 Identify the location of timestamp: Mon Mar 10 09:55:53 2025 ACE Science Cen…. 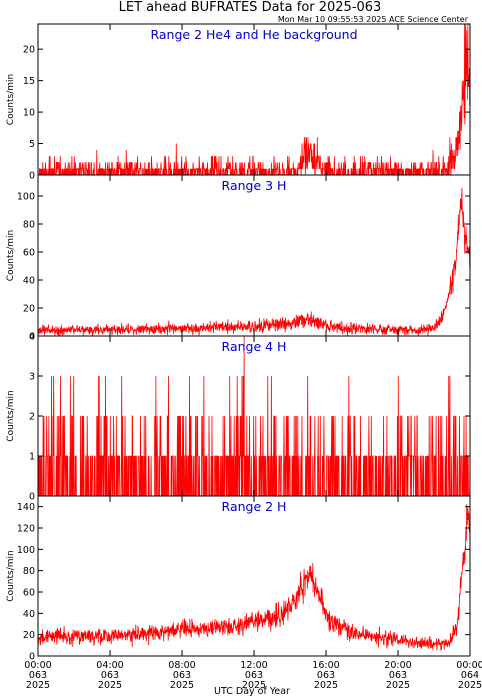
(373, 19).